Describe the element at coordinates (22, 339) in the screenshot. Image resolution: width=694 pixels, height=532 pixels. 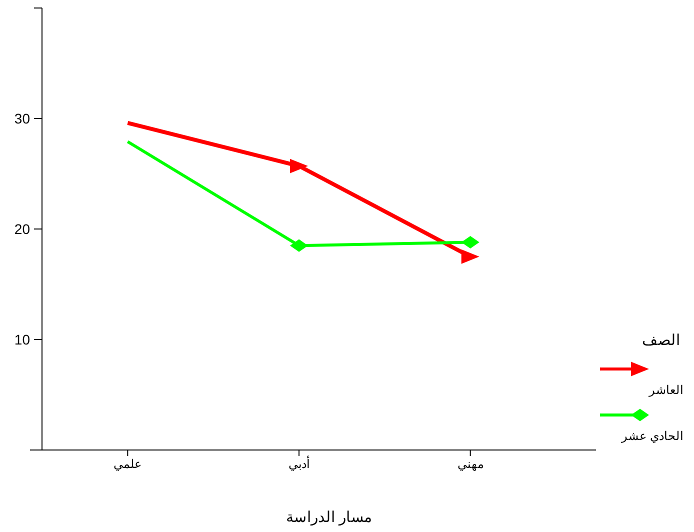
I see `y-tick-label: 10` at that location.